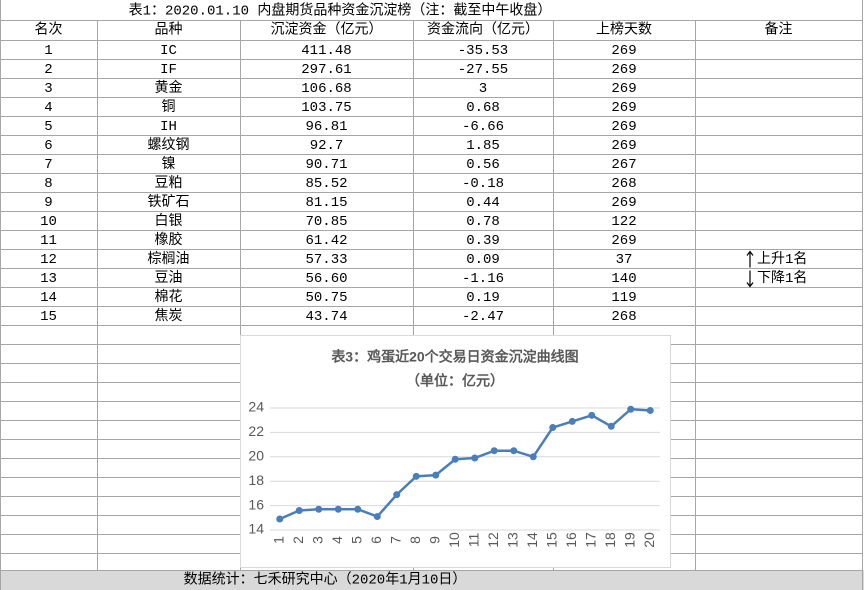 This screenshot has height=590, width=864. I want to click on header-cell: 资金流向（亿元）, so click(483, 30).